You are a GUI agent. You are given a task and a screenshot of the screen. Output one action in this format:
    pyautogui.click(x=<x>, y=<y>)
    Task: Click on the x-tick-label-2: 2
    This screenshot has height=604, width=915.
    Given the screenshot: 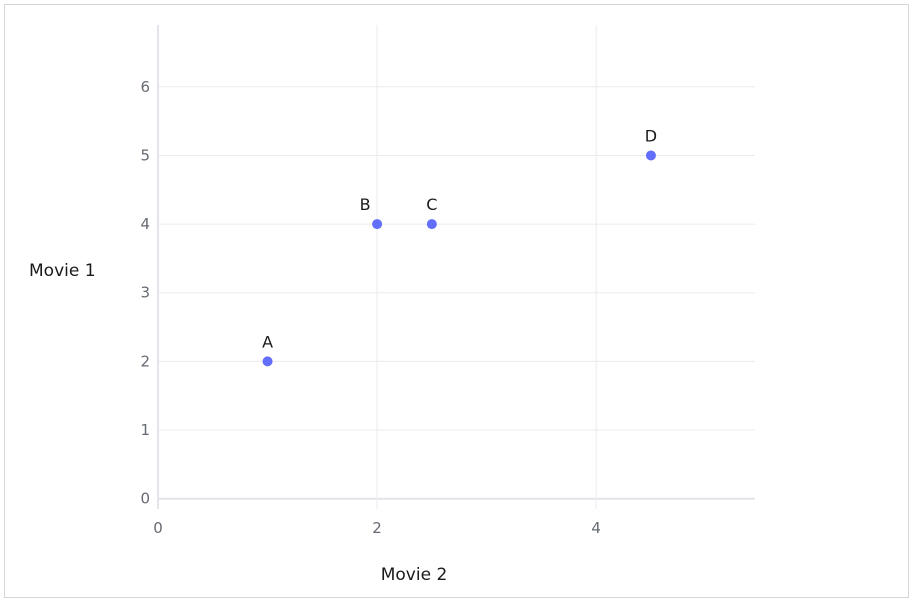 What is the action you would take?
    pyautogui.click(x=377, y=528)
    